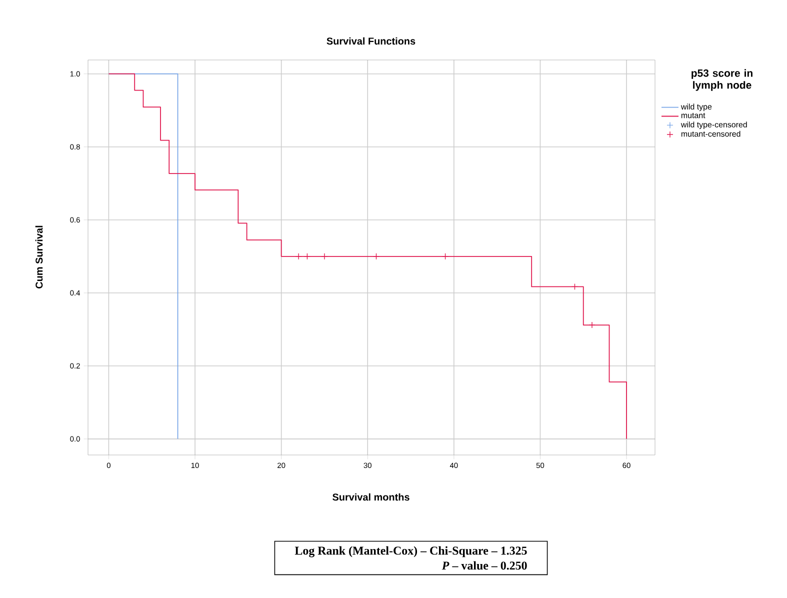 The image size is (787, 598). I want to click on text: P – value – 0.250, so click(484, 565).